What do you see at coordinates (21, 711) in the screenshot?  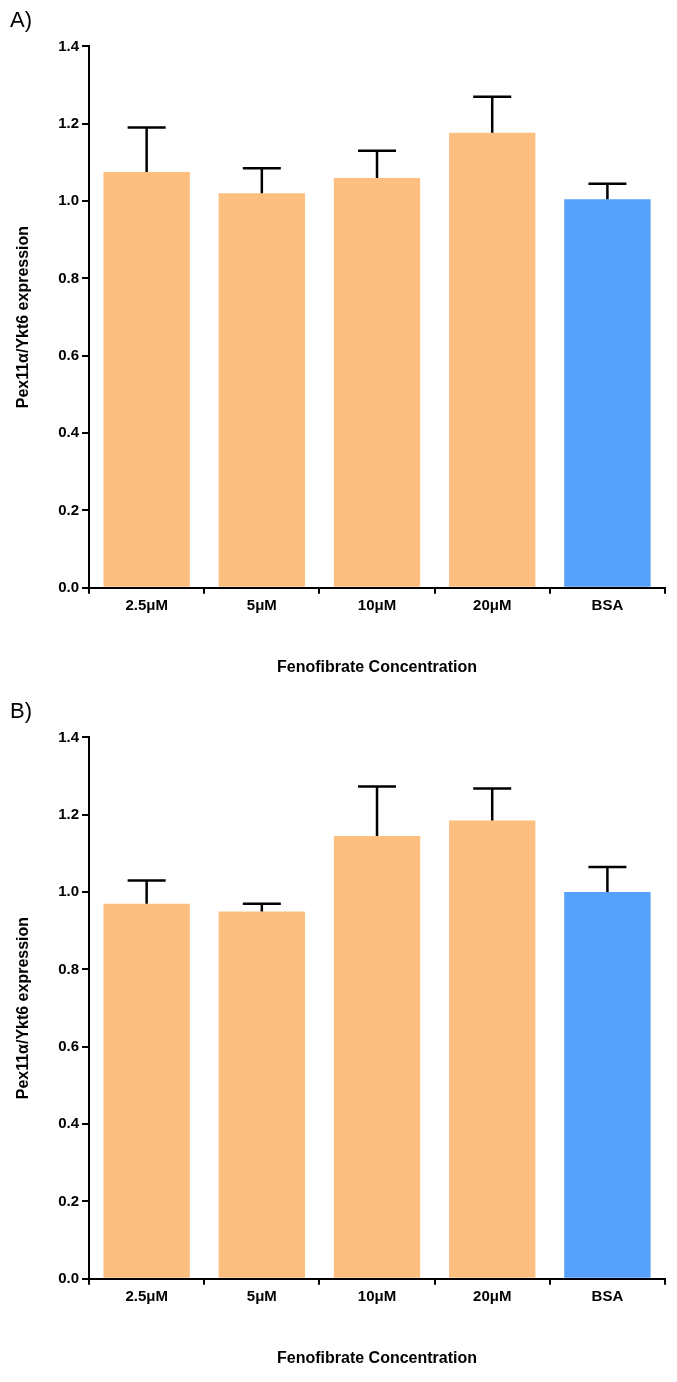 I see `chart-title: B)` at bounding box center [21, 711].